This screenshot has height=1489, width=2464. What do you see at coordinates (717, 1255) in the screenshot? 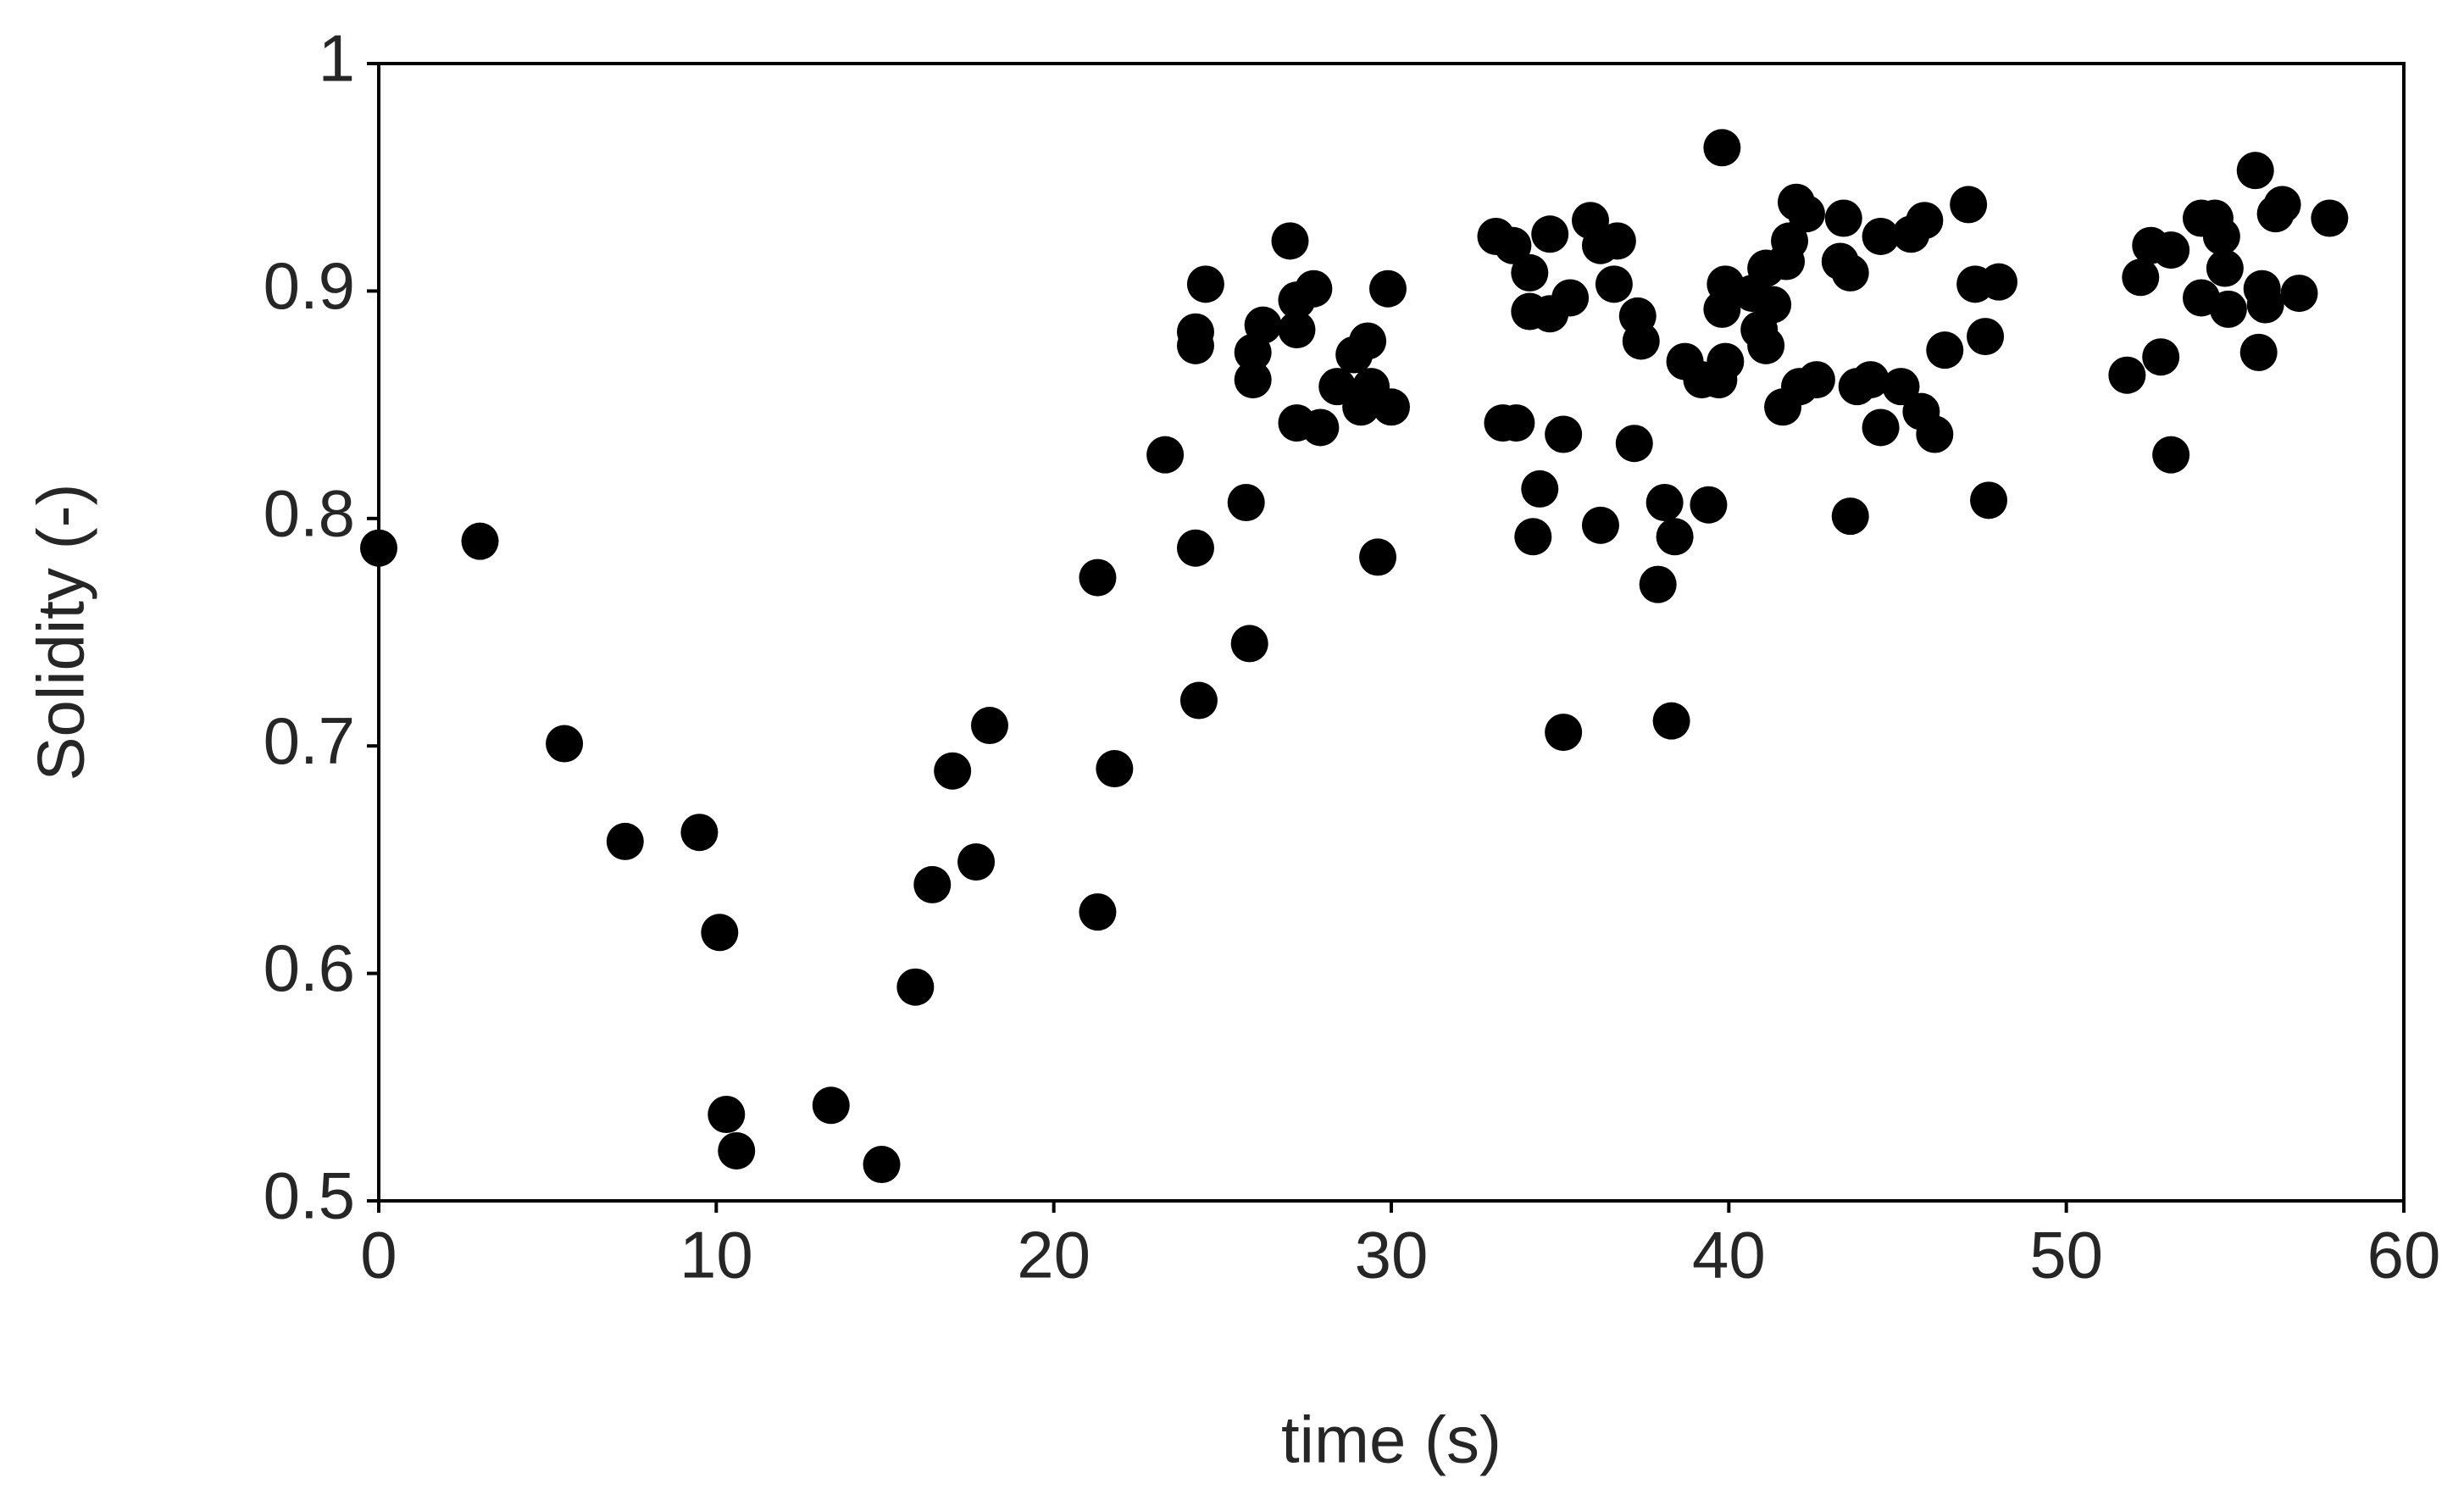
I see `x-tick-label: 10` at bounding box center [717, 1255].